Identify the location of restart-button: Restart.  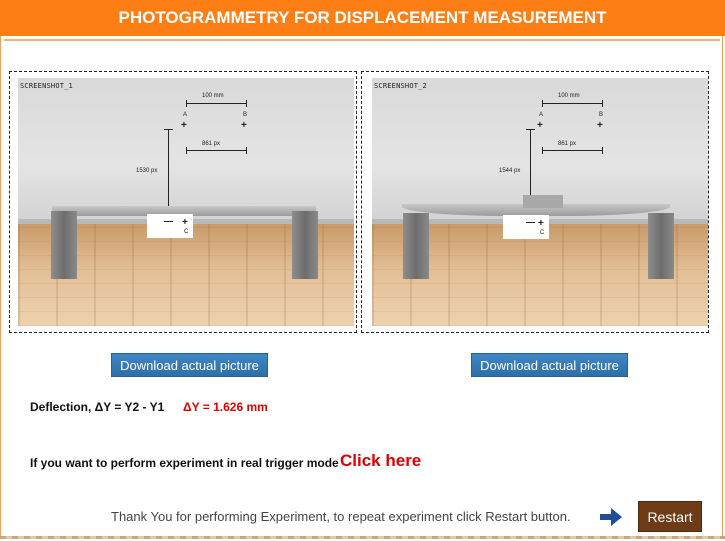
(670, 516).